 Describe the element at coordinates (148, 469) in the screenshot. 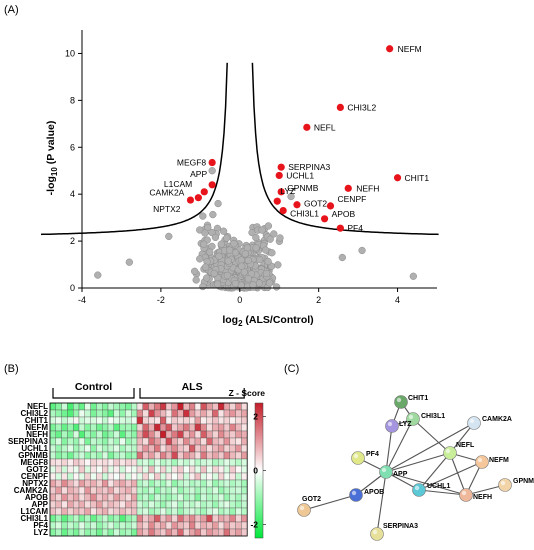

I see `heatmap-border` at that location.